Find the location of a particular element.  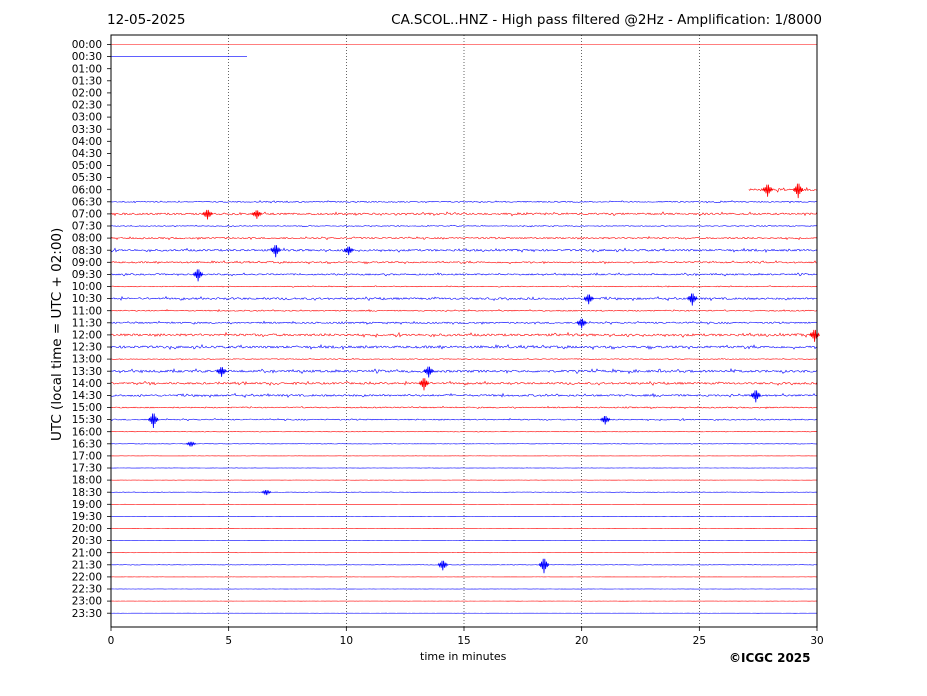

y-tick-label: 03:30 is located at coordinates (87, 130).